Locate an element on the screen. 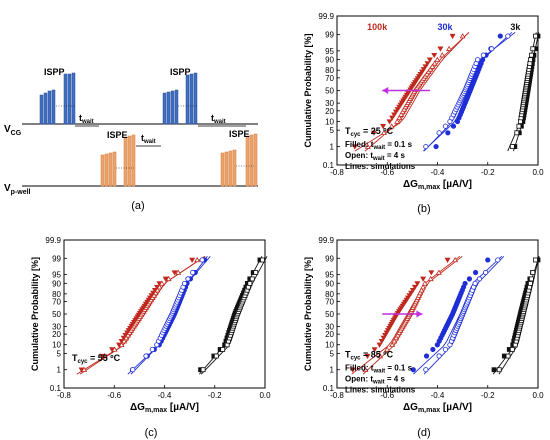 The image size is (550, 440). y-tick-label: 70 is located at coordinates (329, 78).